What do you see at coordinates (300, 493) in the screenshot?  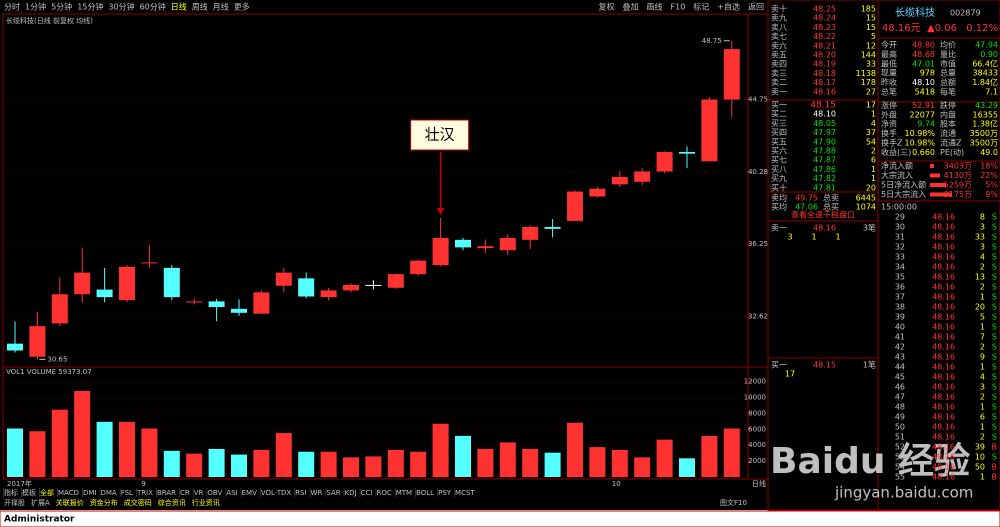 I see `indicator-tab: RSI` at bounding box center [300, 493].